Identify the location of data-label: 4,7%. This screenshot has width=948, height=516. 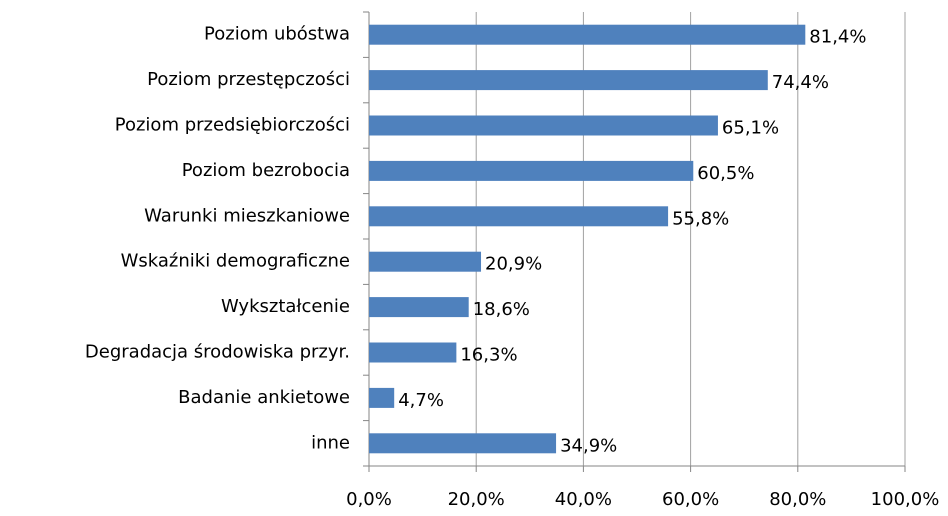
(421, 400).